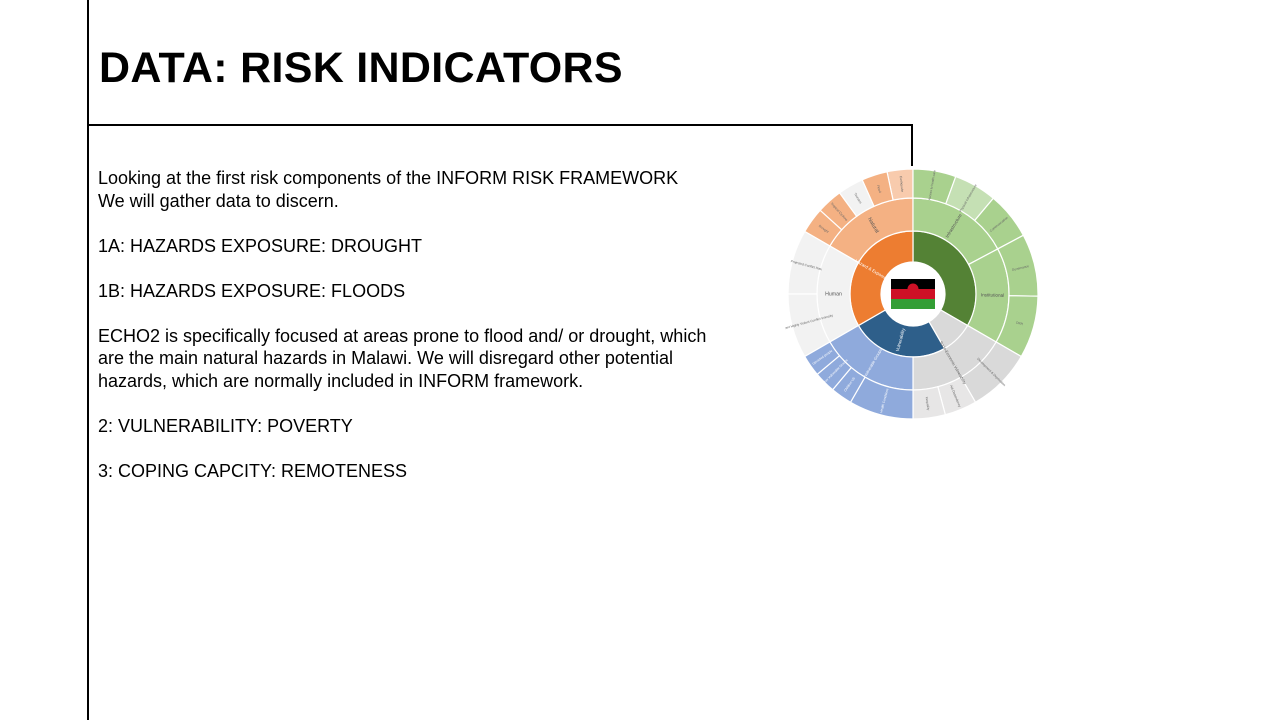  What do you see at coordinates (913, 286) in the screenshot?
I see `flag-sun` at bounding box center [913, 286].